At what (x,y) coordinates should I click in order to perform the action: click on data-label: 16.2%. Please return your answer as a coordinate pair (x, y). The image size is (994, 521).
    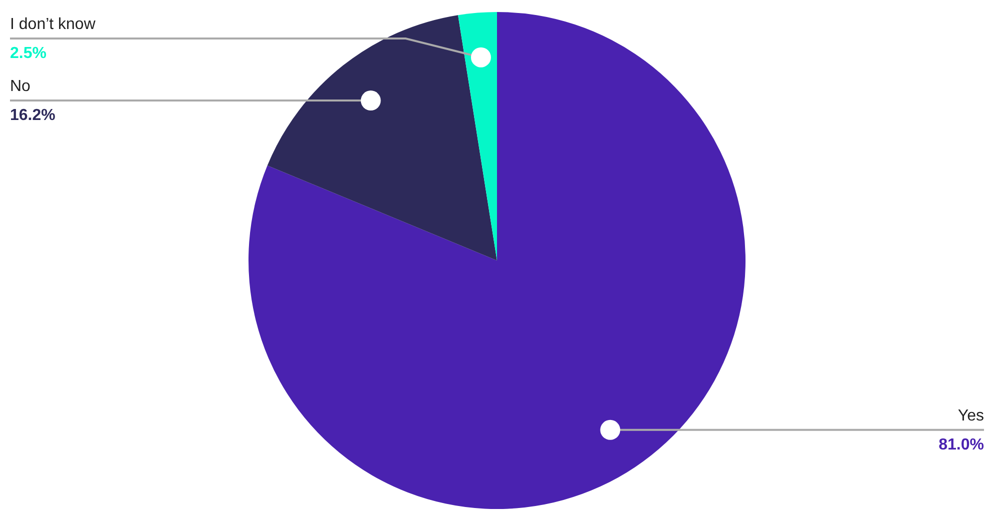
    Looking at the image, I should click on (33, 115).